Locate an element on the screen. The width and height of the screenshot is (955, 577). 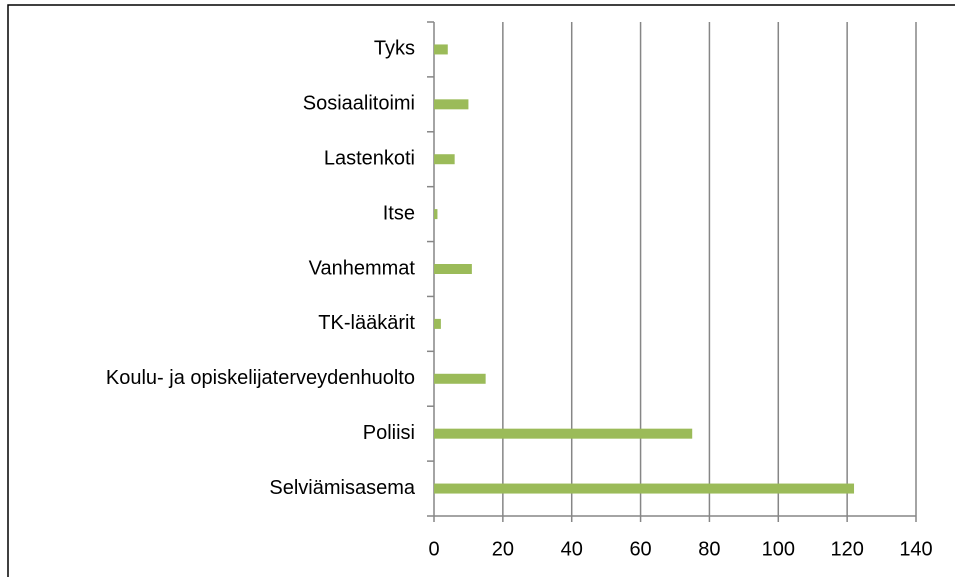
y-tick-label: Selviämisasema is located at coordinates (342, 488).